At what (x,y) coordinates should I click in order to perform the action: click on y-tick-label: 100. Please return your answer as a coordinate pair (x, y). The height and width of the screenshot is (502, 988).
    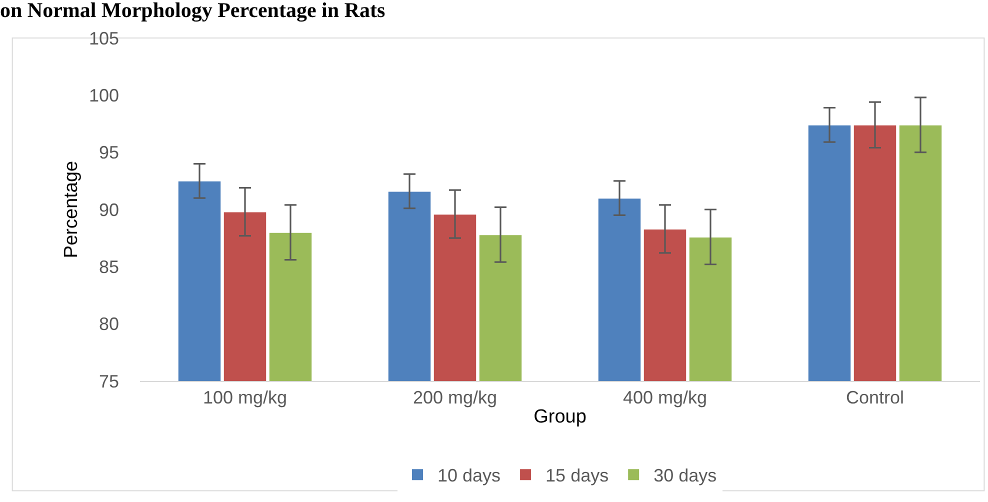
    Looking at the image, I should click on (103, 95).